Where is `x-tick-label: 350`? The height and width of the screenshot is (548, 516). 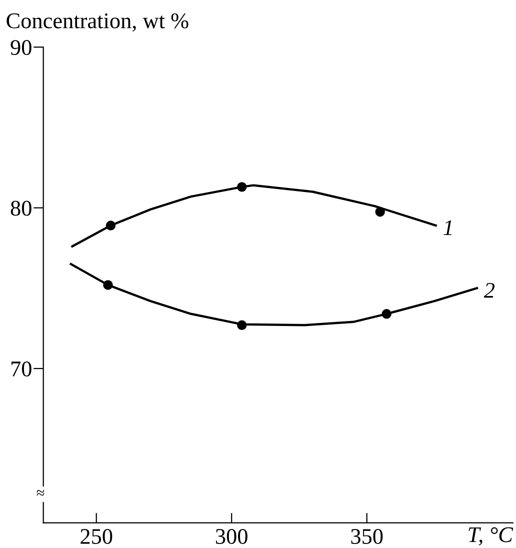 x-tick-label: 350 is located at coordinates (367, 536).